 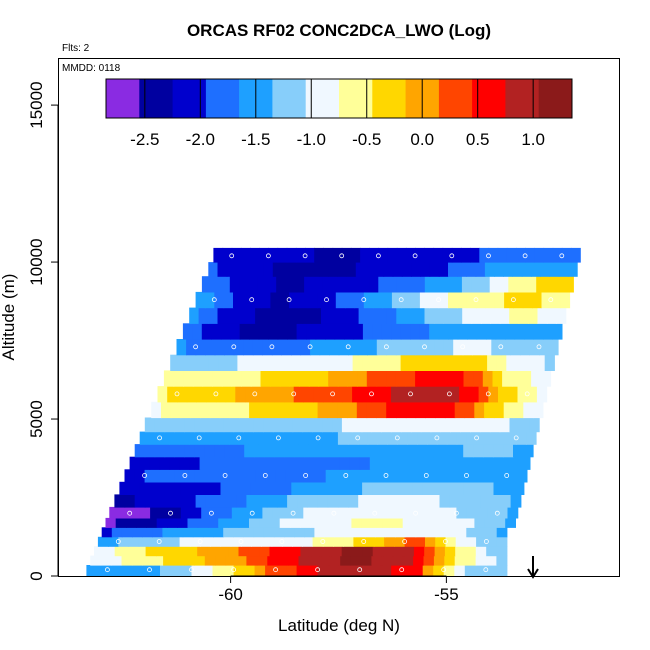 What do you see at coordinates (339, 98) in the screenshot?
I see `colorbar-frame` at bounding box center [339, 98].